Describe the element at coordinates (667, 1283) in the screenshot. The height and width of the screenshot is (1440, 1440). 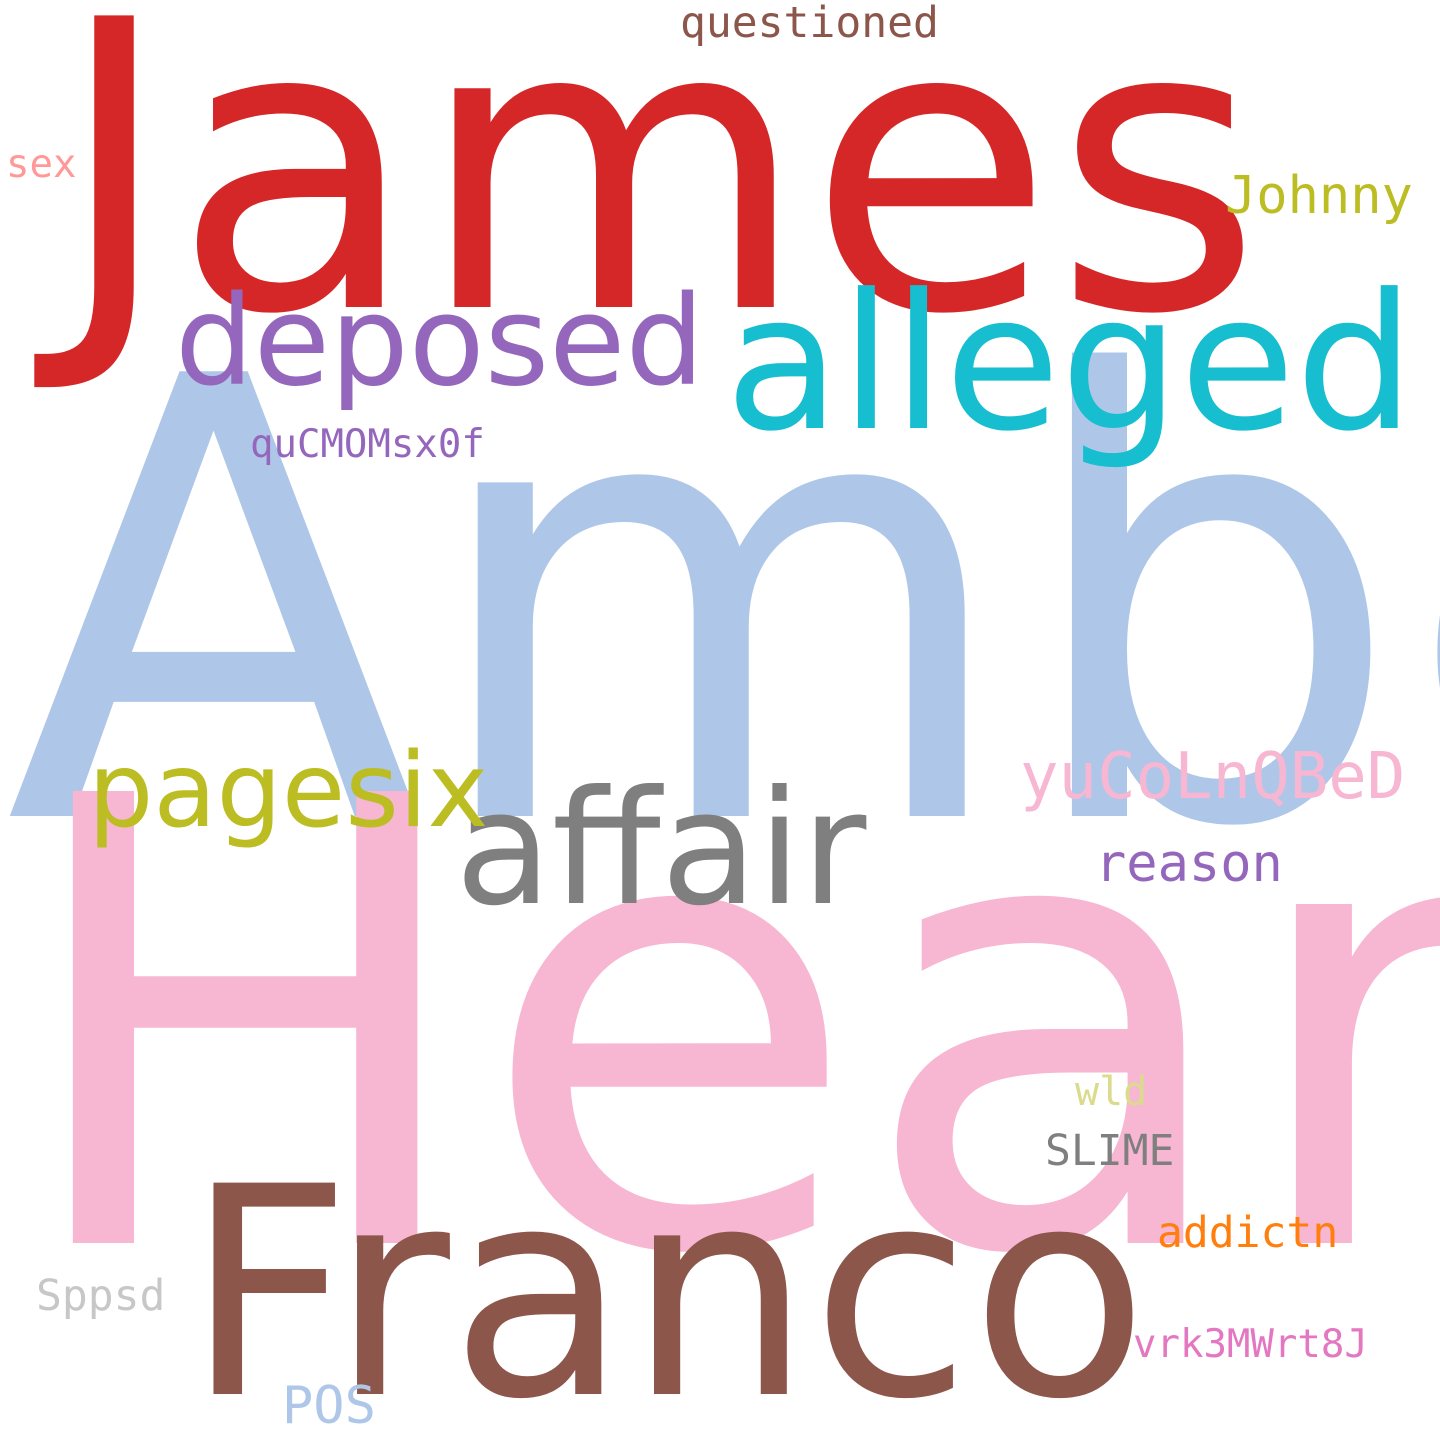
I see `word-franco: Franco` at that location.